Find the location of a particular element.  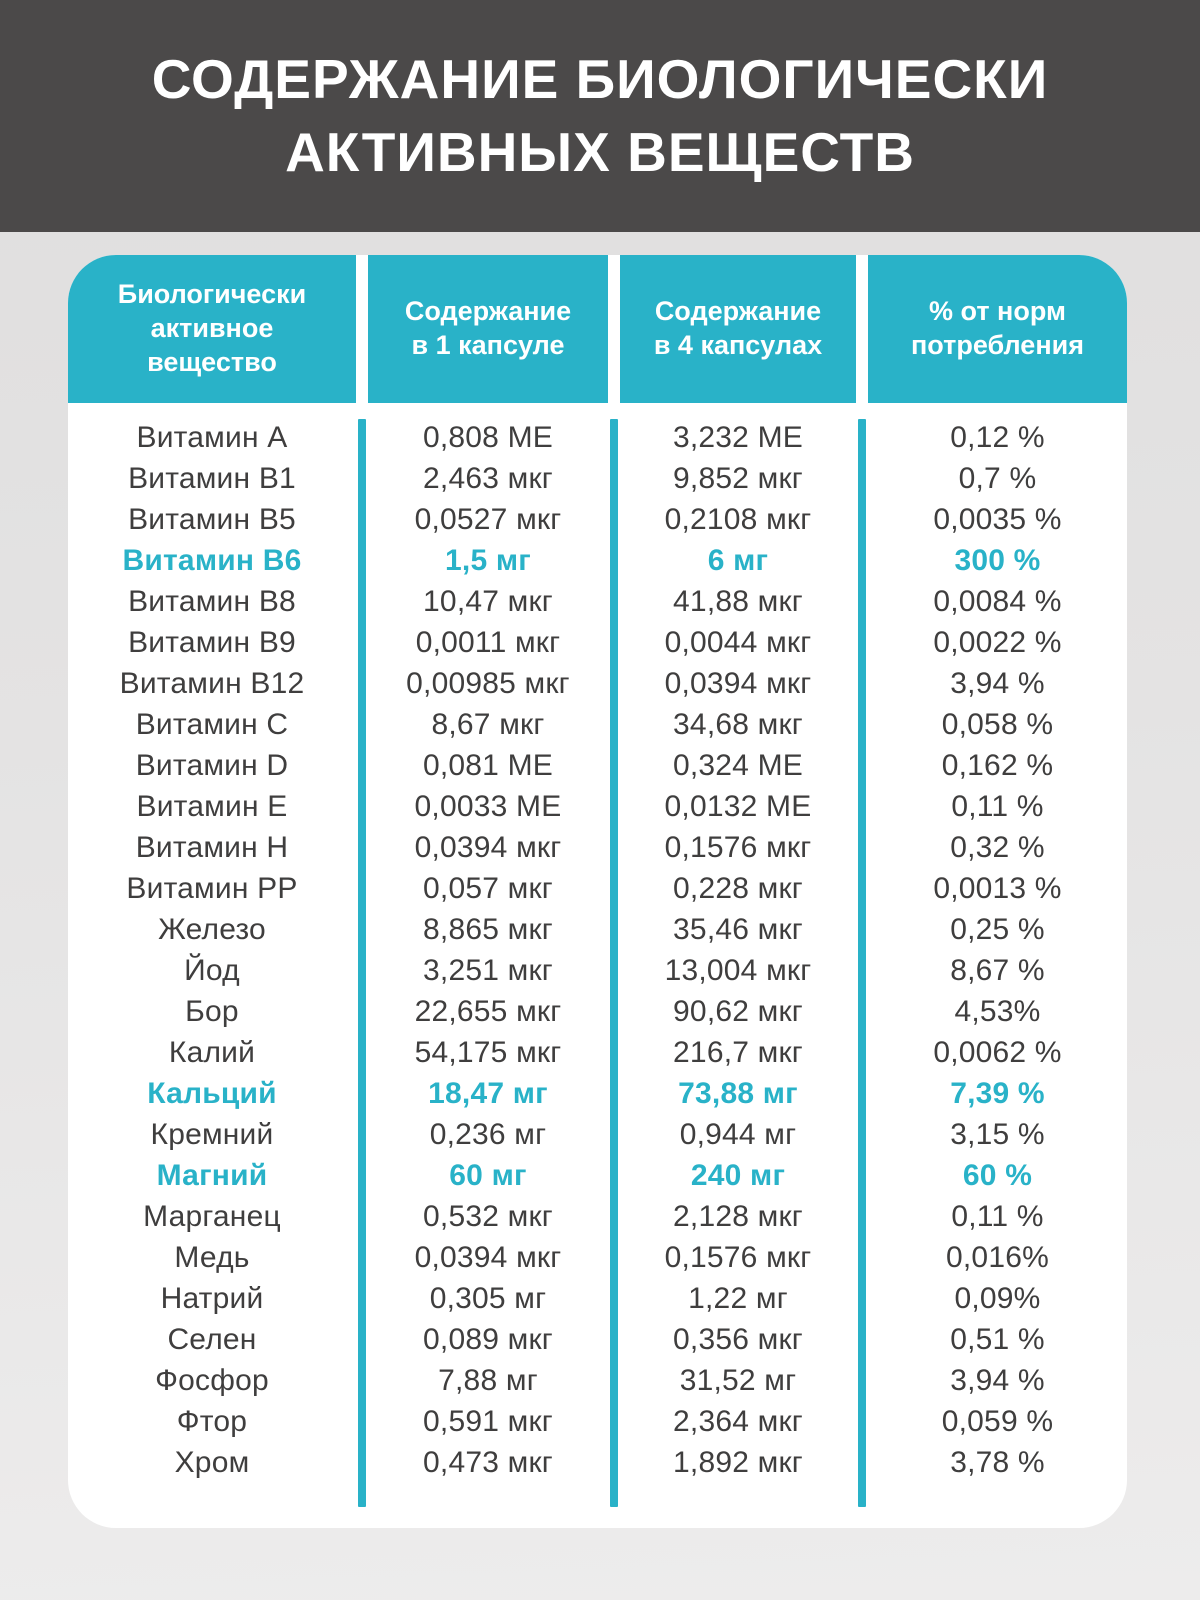

percent-norm-value: 3,78 % is located at coordinates (997, 1462).